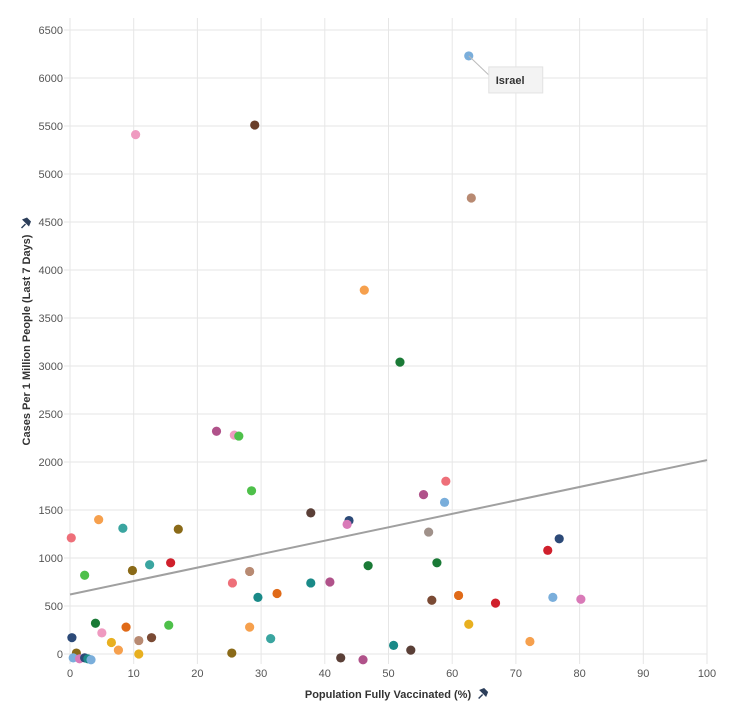  Describe the element at coordinates (51, 511) in the screenshot. I see `y-tick-label: 1500` at that location.